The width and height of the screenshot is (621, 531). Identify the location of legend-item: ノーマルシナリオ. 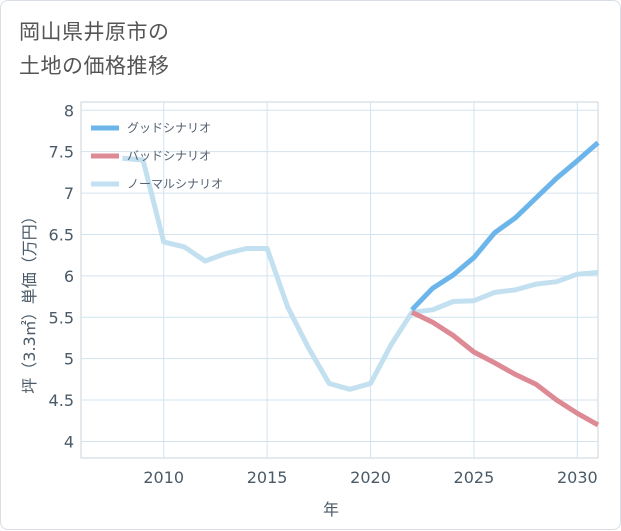
(157, 184).